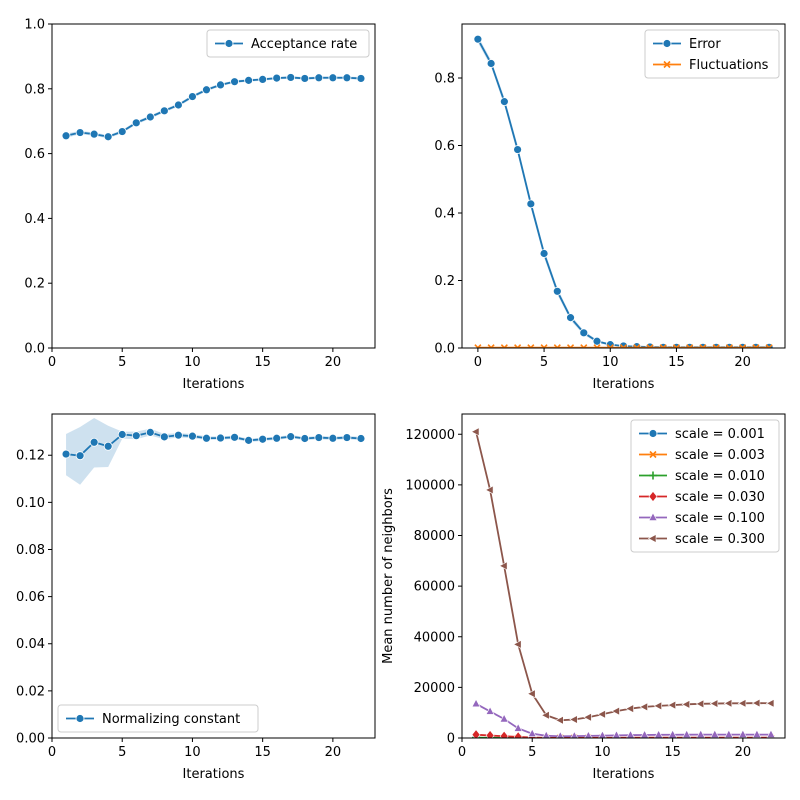  I want to click on y-tick-label: 80000, so click(434, 536).